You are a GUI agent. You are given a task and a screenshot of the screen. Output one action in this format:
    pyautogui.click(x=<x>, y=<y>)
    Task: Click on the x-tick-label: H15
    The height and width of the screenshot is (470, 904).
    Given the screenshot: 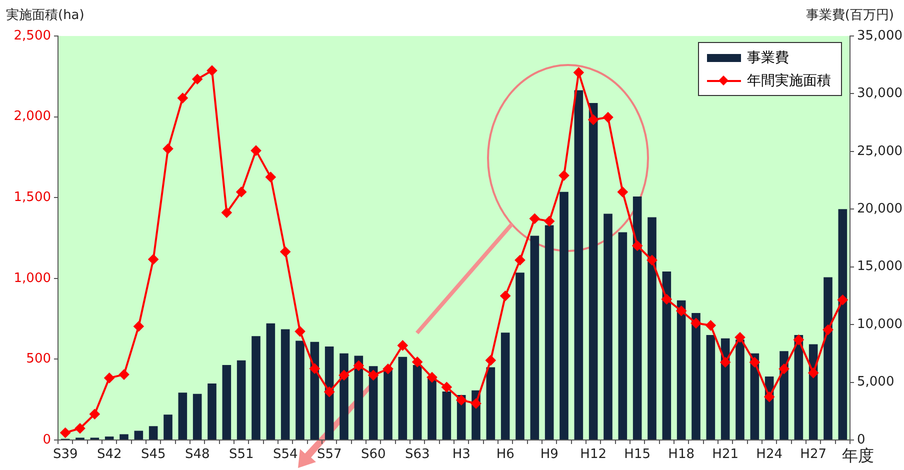 What is the action you would take?
    pyautogui.click(x=637, y=454)
    